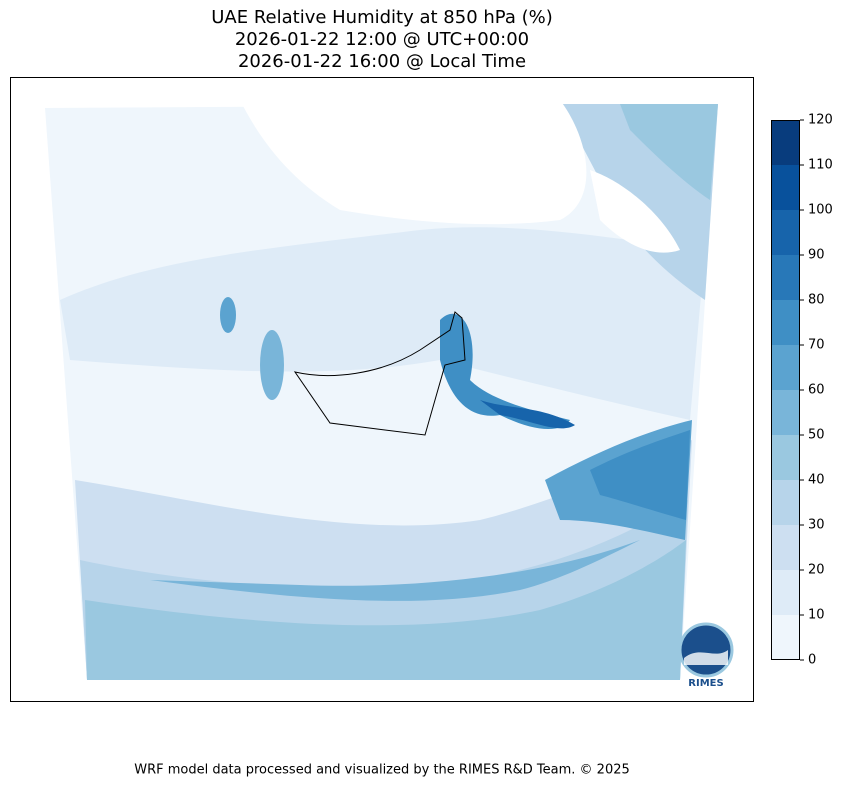 This screenshot has width=844, height=788. I want to click on title-line: UAE Relative Humidity at 850 hPa (%), so click(381, 17).